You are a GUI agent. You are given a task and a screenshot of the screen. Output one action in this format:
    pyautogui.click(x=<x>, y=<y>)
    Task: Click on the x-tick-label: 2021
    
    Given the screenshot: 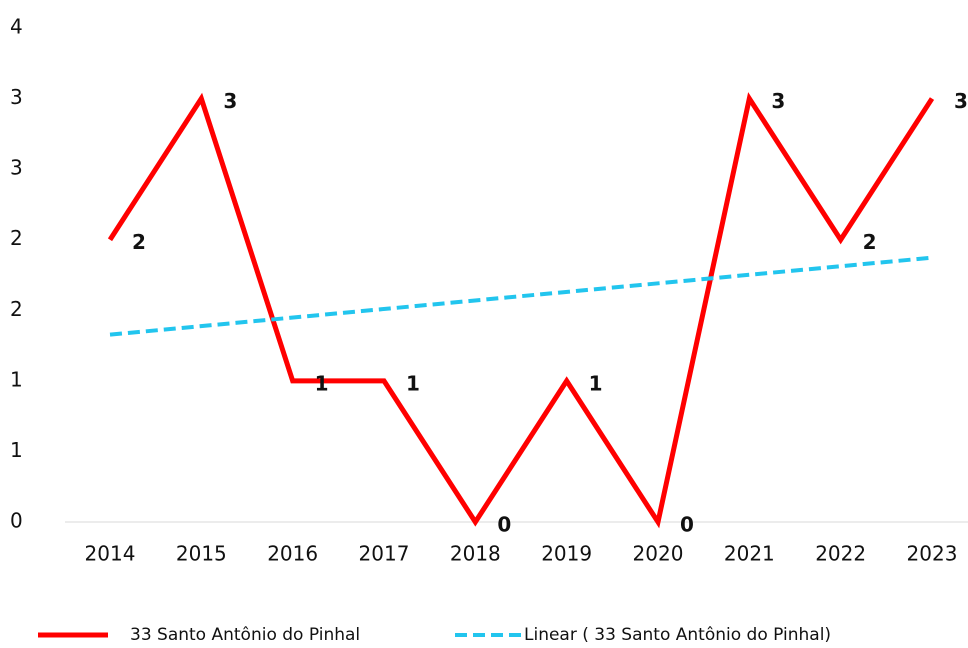 What is the action you would take?
    pyautogui.click(x=749, y=554)
    